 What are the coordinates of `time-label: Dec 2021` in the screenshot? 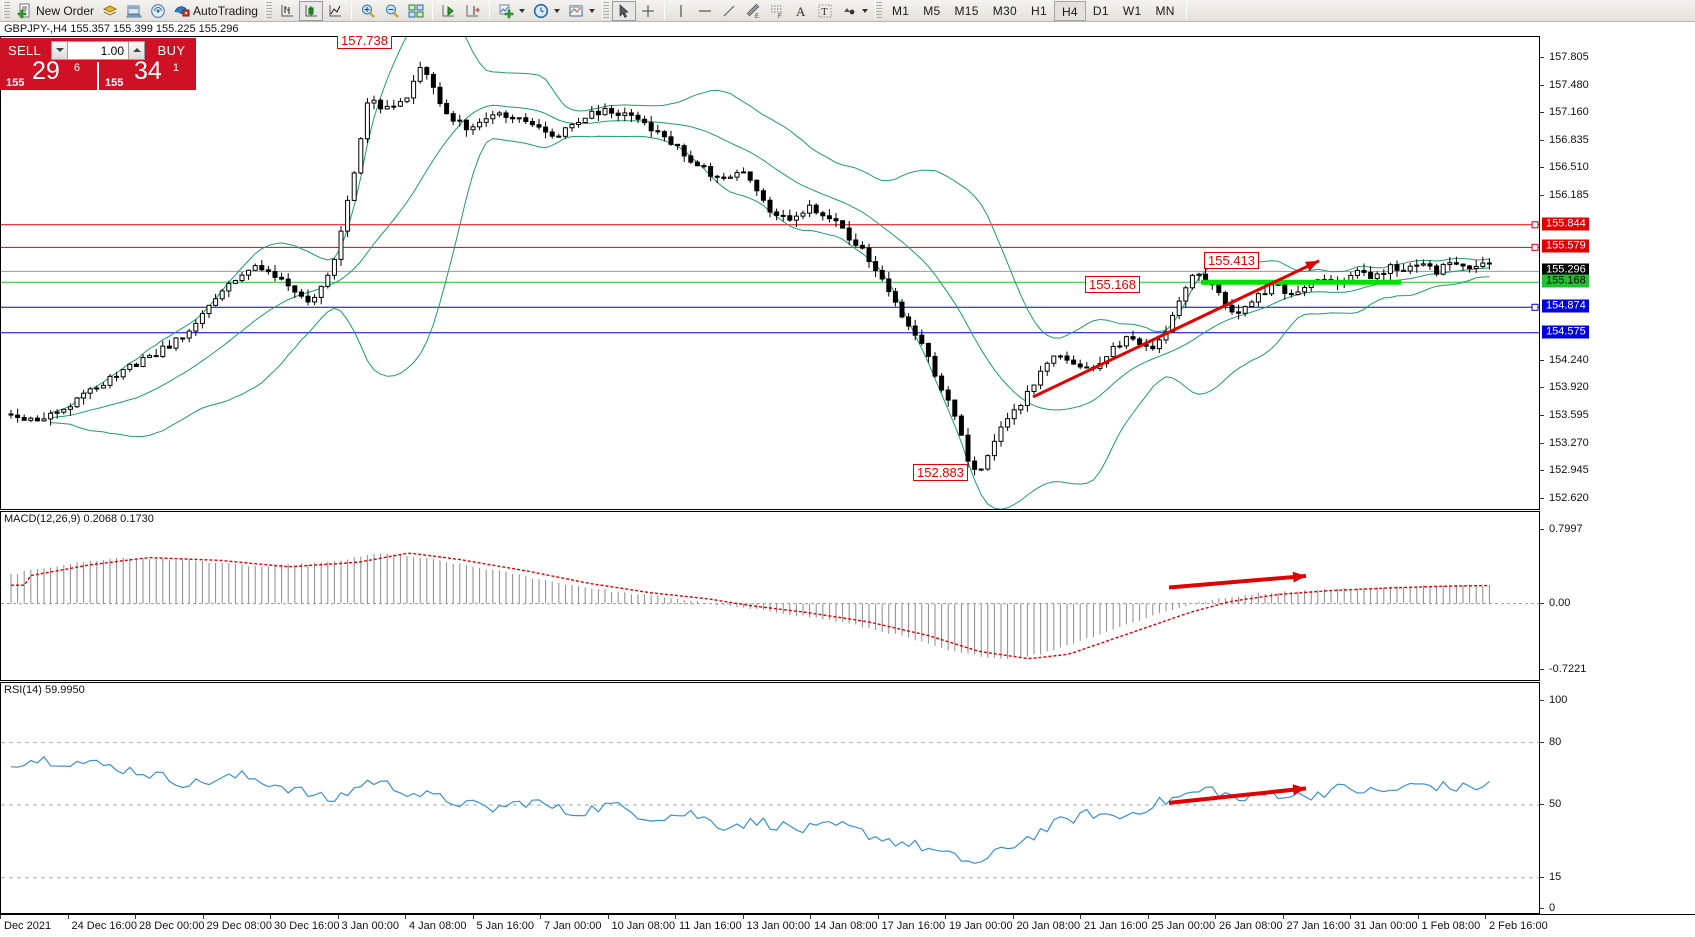 It's located at (26, 923).